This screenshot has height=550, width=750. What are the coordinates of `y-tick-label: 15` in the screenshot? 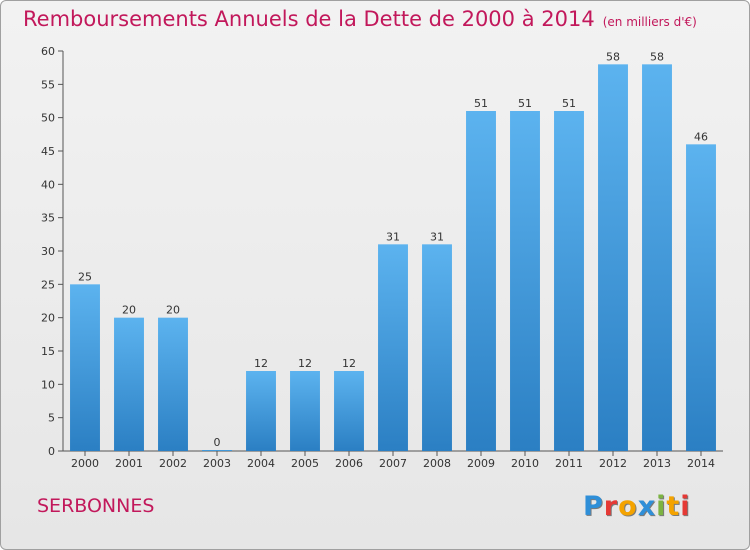 It's located at (48, 351).